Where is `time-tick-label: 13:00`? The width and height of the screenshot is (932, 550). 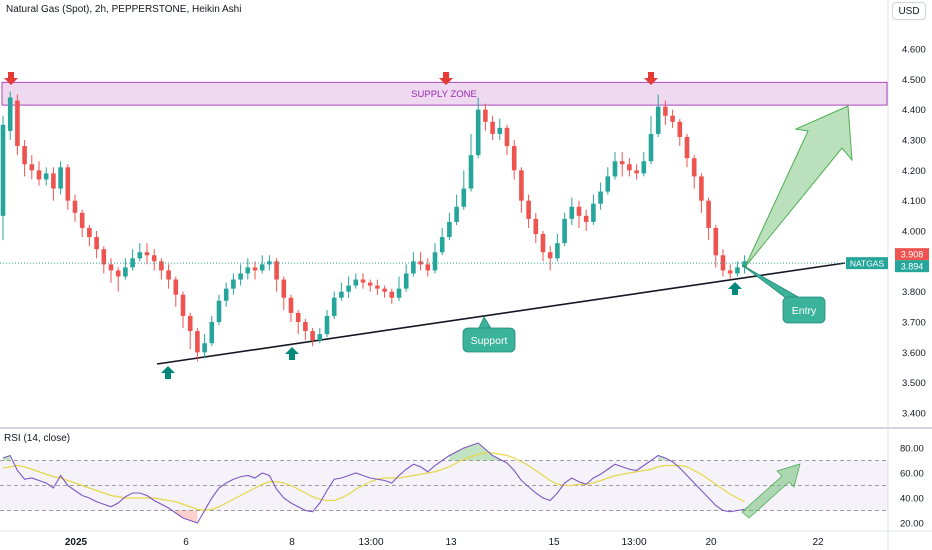
time-tick-label: 13:00 is located at coordinates (370, 542).